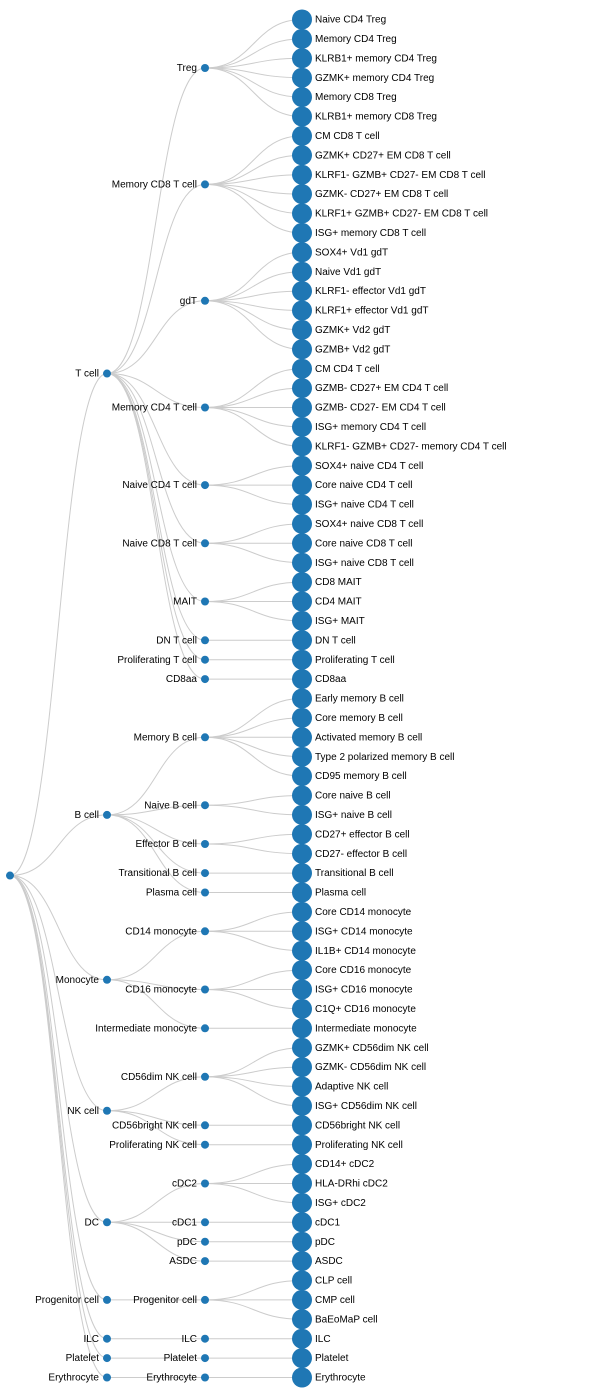  I want to click on node-label: Intermediate monocyte, so click(146, 1028).